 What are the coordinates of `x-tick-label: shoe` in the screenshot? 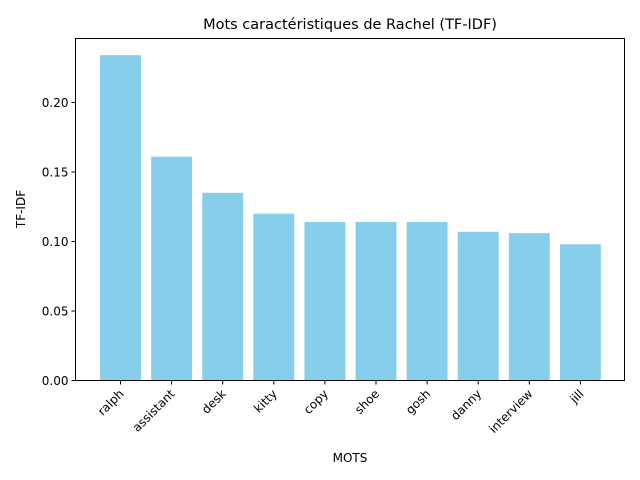 It's located at (367, 402).